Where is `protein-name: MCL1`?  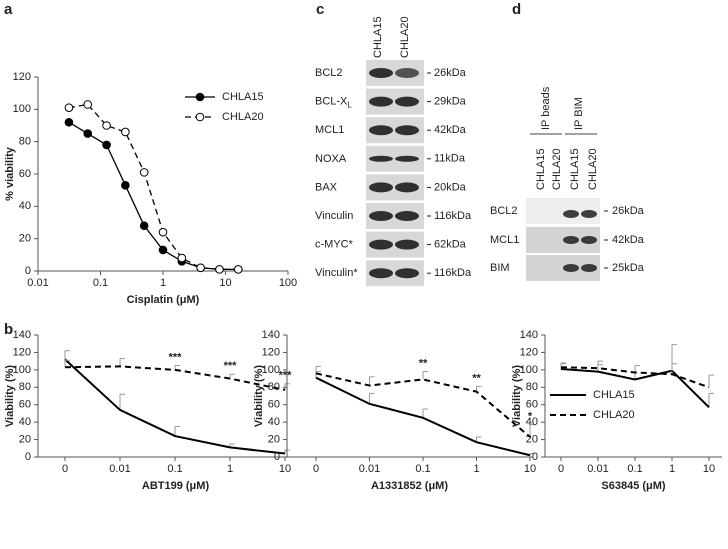
protein-name: MCL1 is located at coordinates (329, 130).